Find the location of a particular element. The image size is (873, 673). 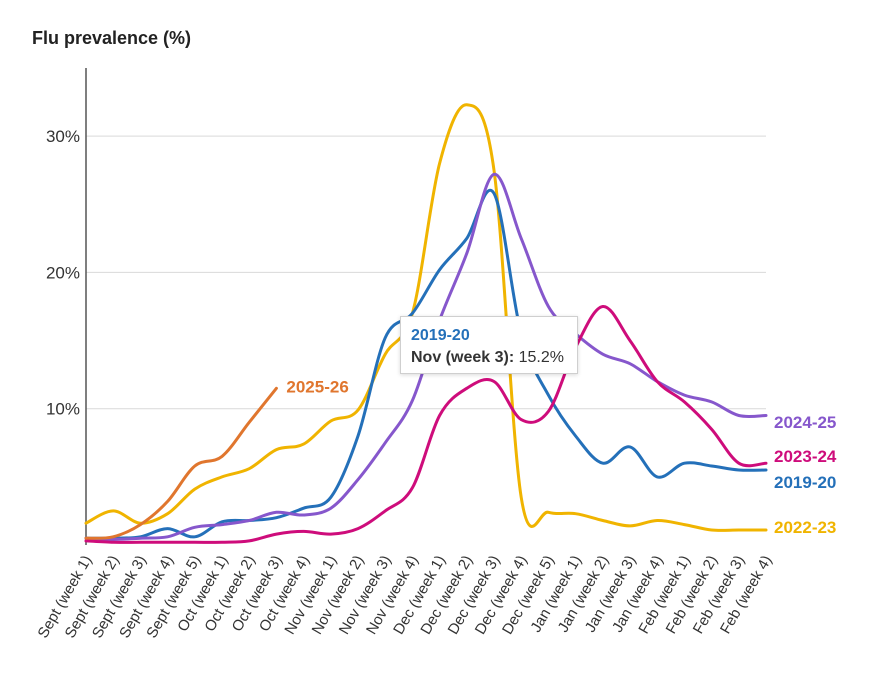

tooltip: 2019-20 Nov (week 3): 15.2% is located at coordinates (489, 345).